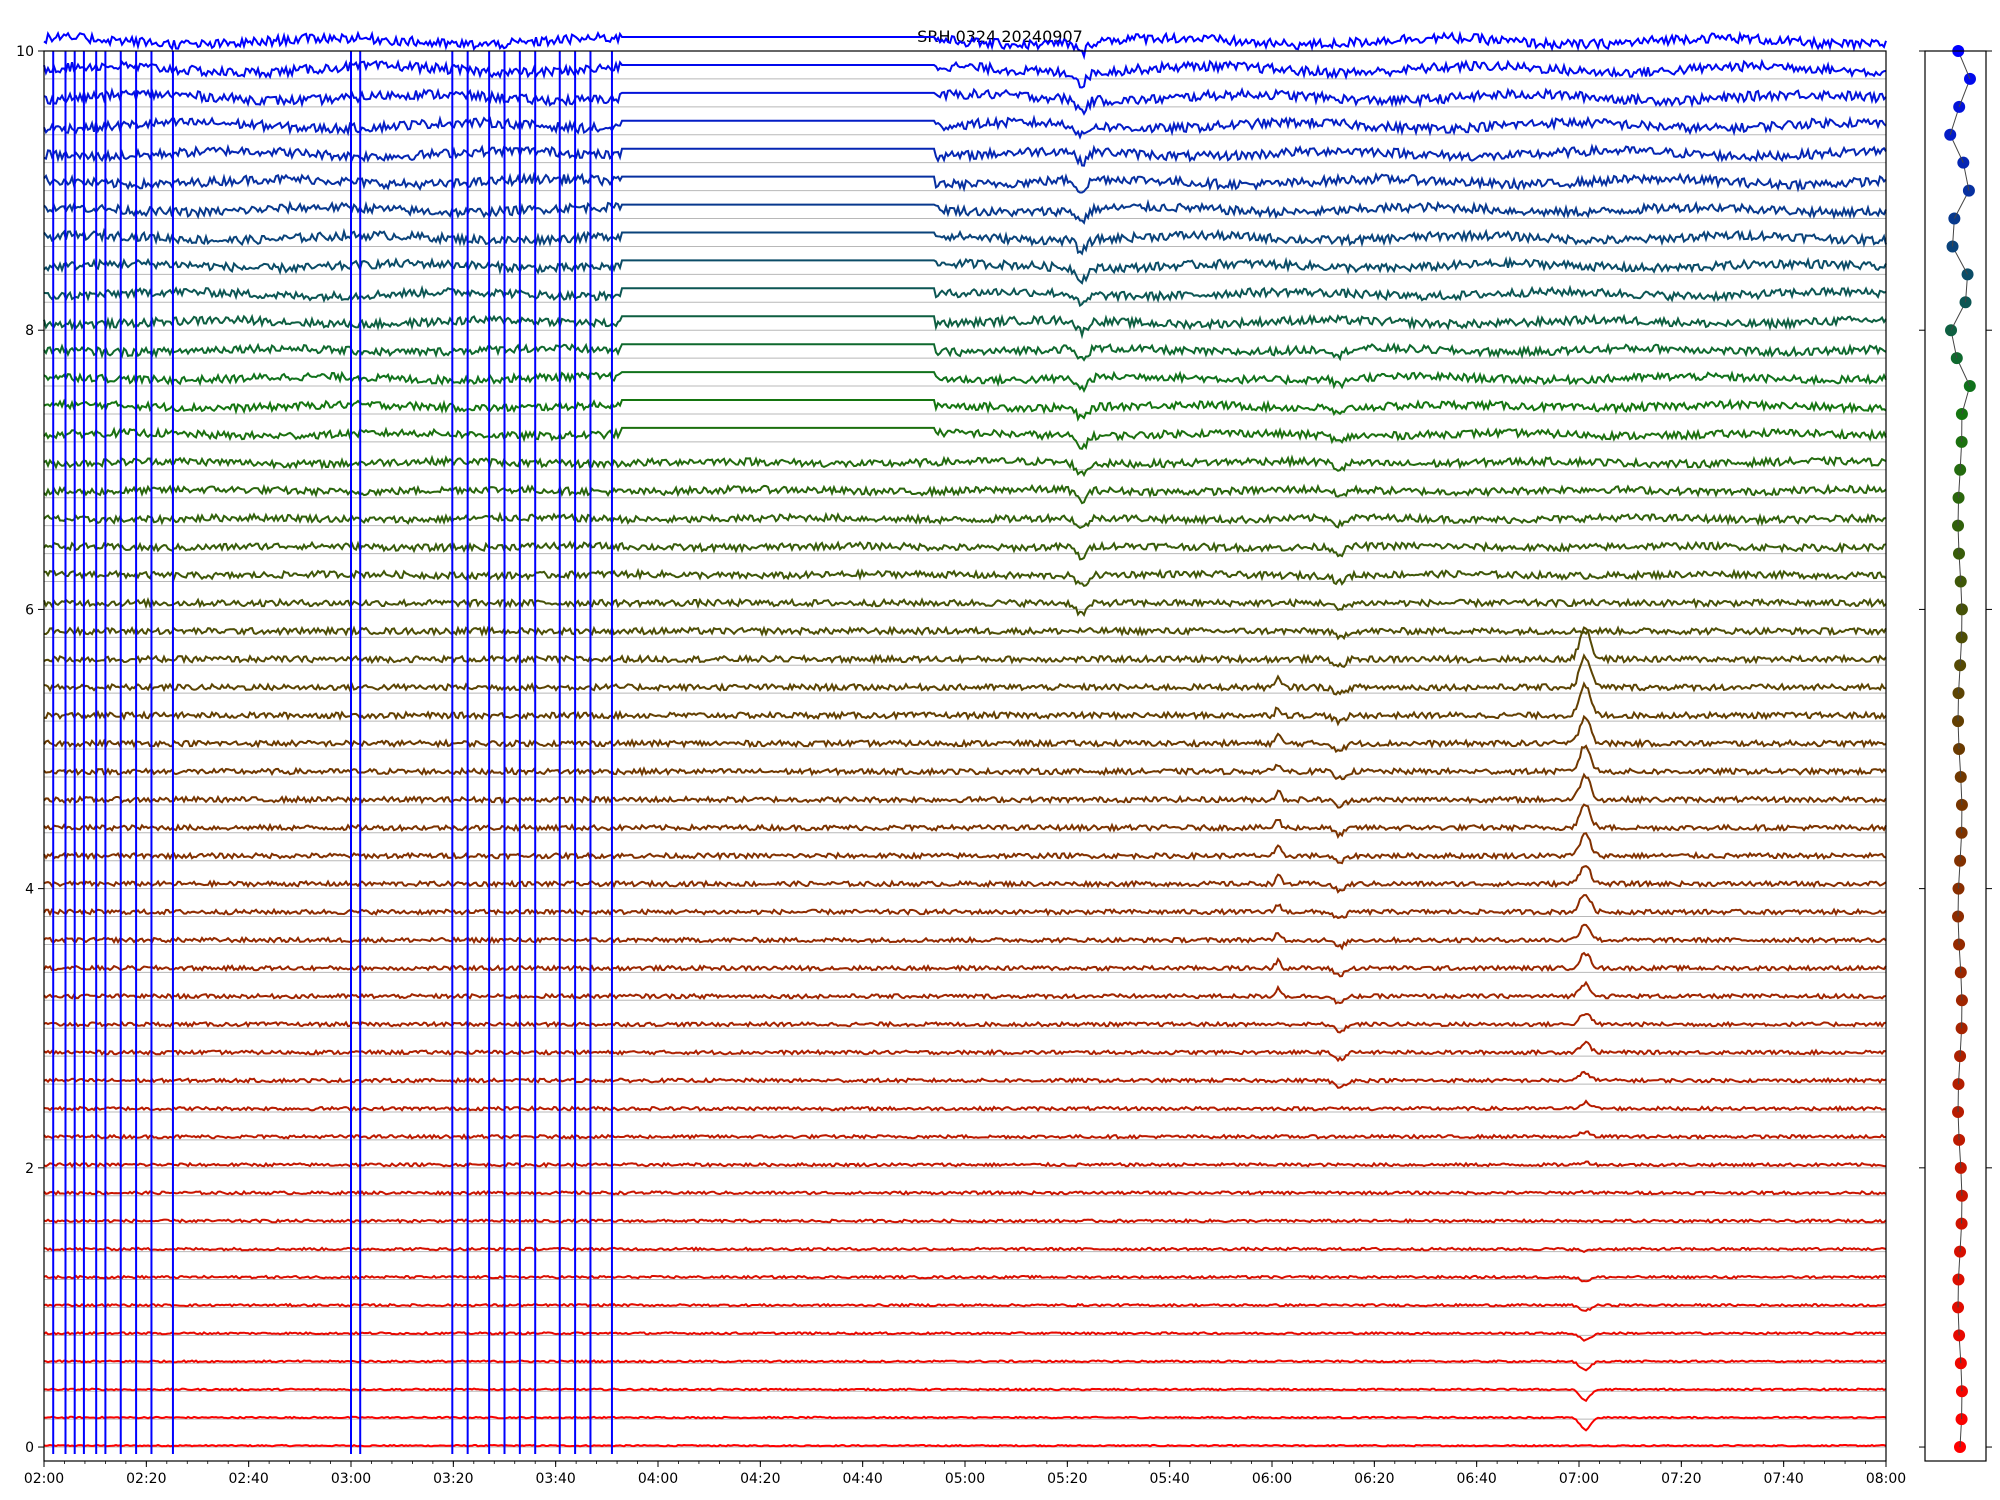  I want to click on x-tick-label: 03:20, so click(453, 1479).